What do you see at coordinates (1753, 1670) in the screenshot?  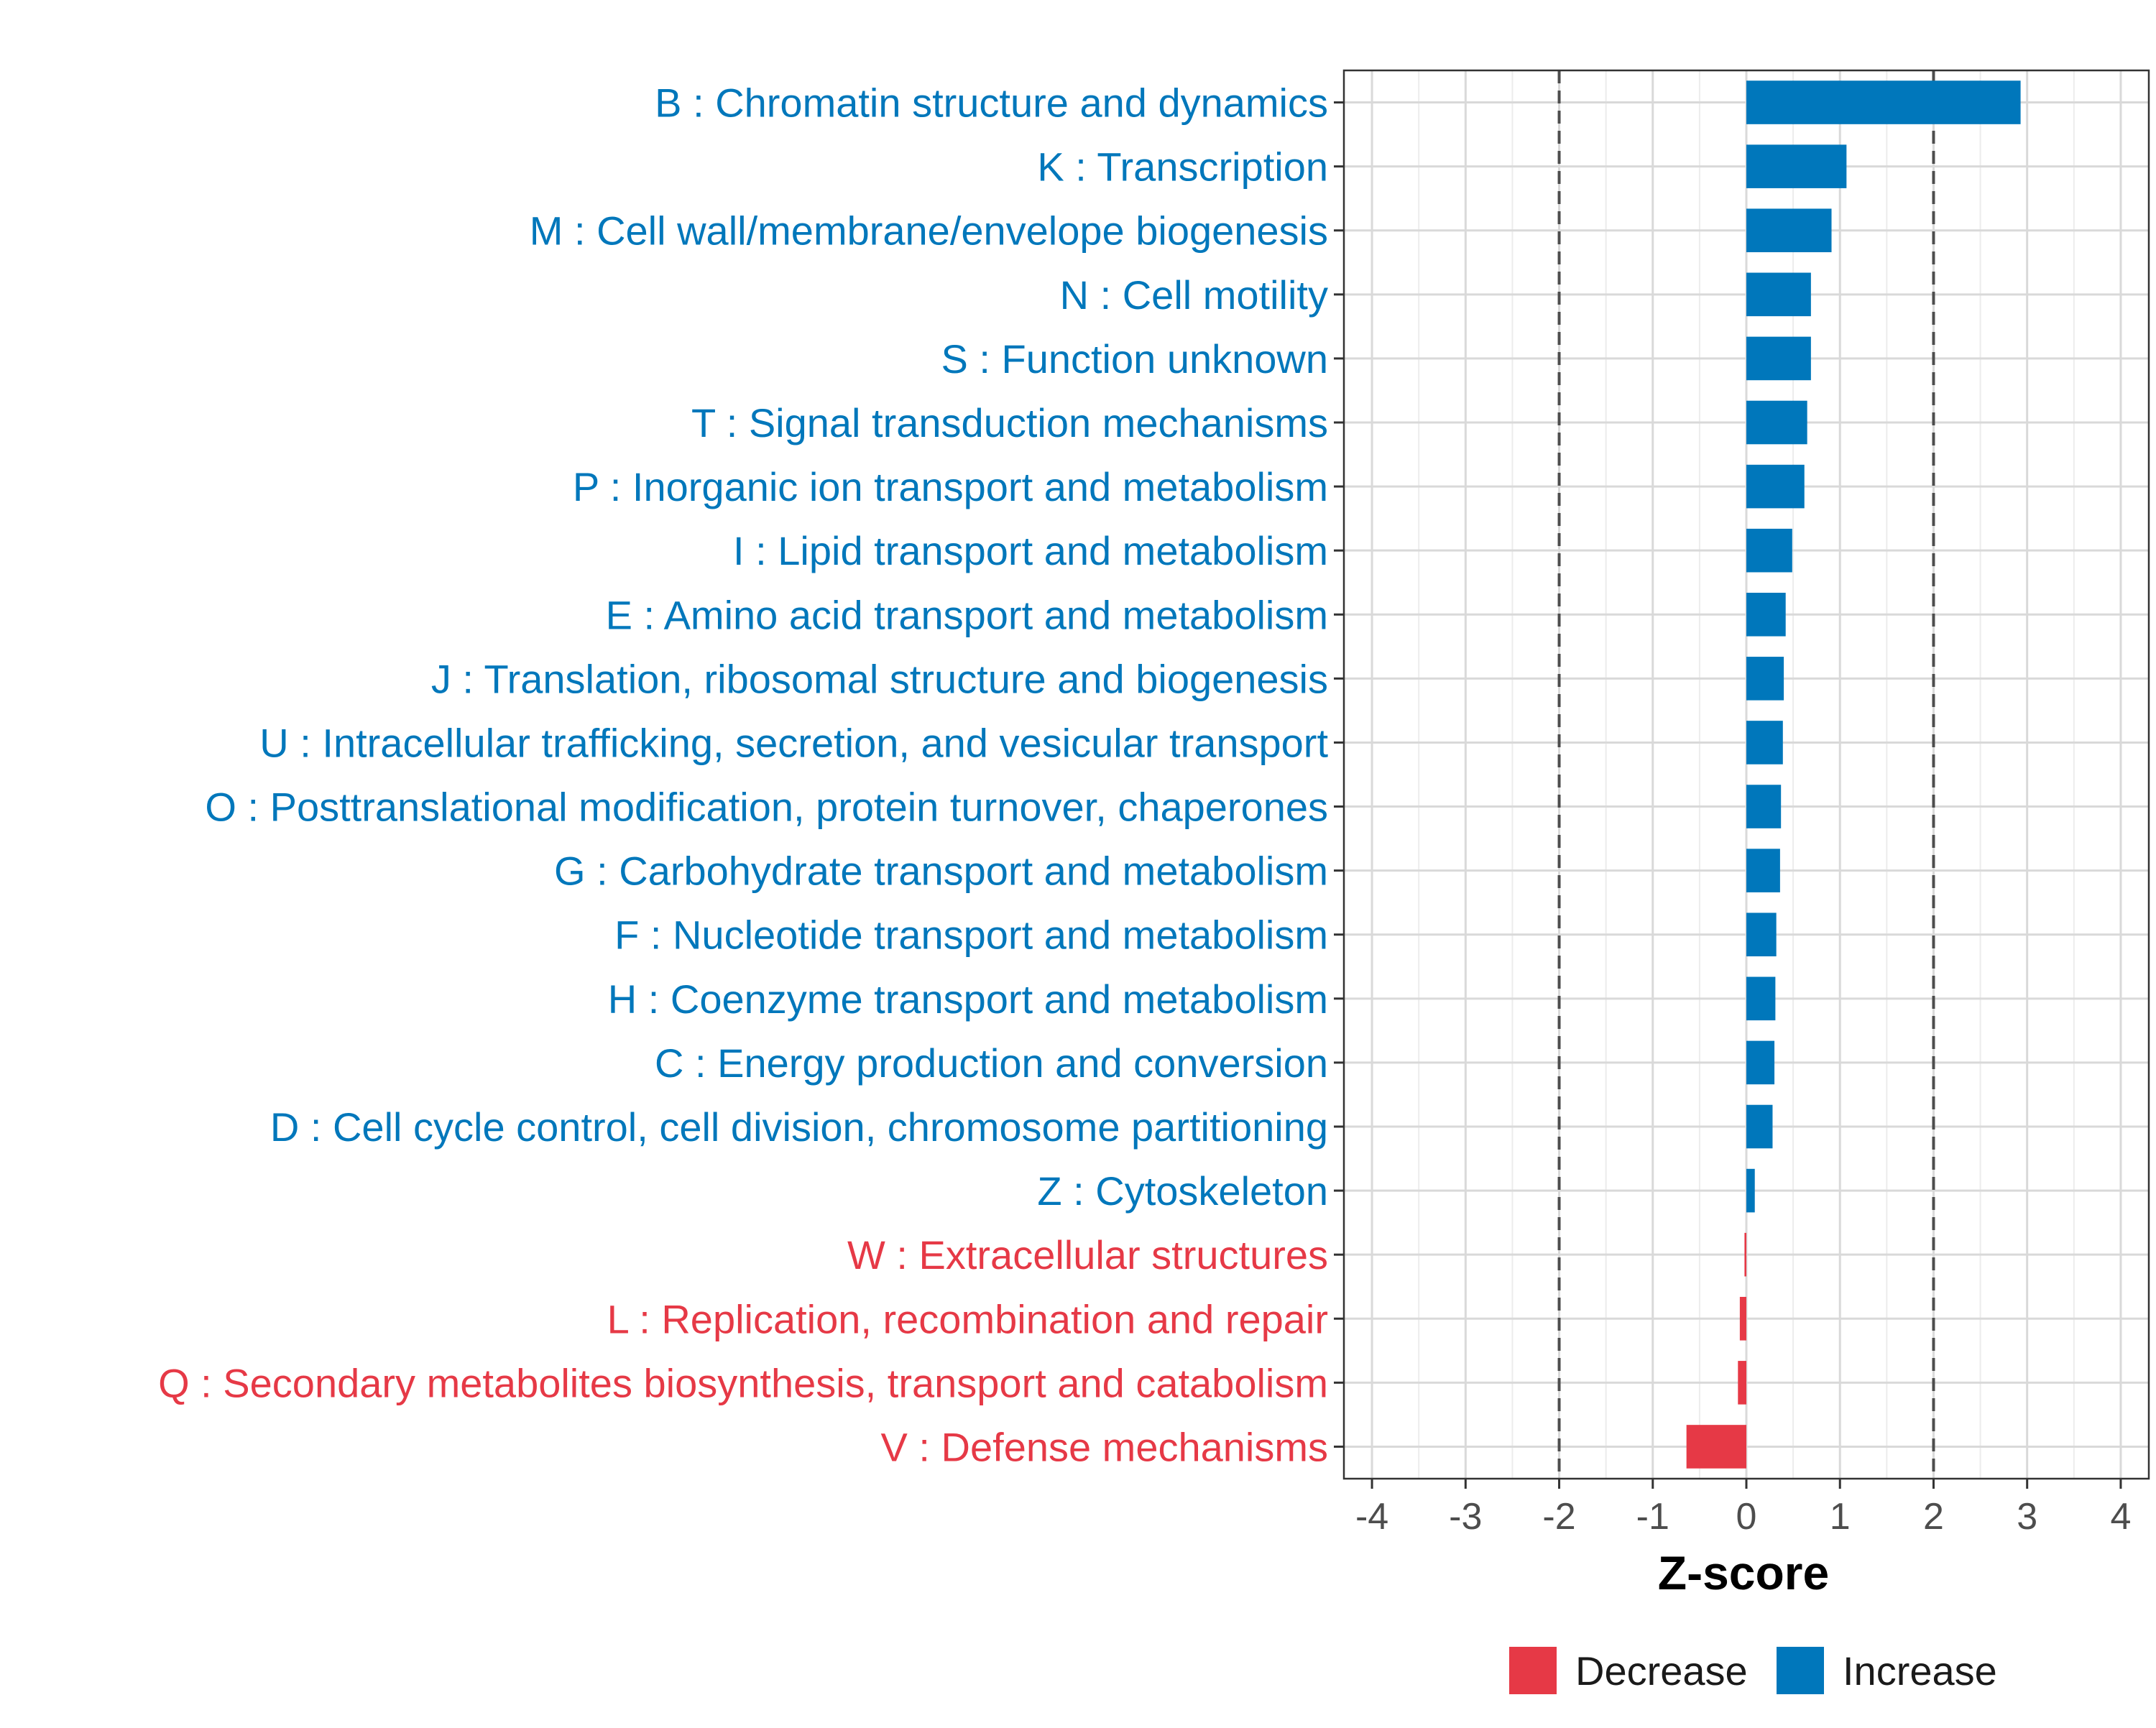 I see `legend: Decrease Increase` at bounding box center [1753, 1670].